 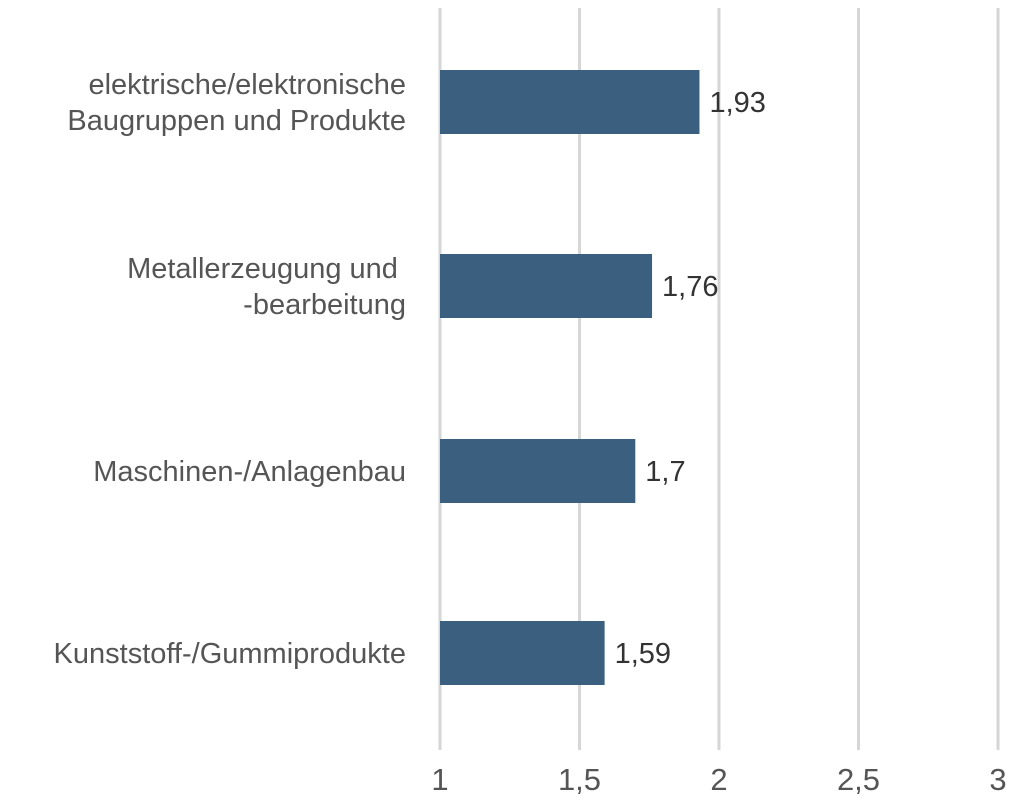 What do you see at coordinates (266, 269) in the screenshot?
I see `category-label-line: Metallerzeugung und` at bounding box center [266, 269].